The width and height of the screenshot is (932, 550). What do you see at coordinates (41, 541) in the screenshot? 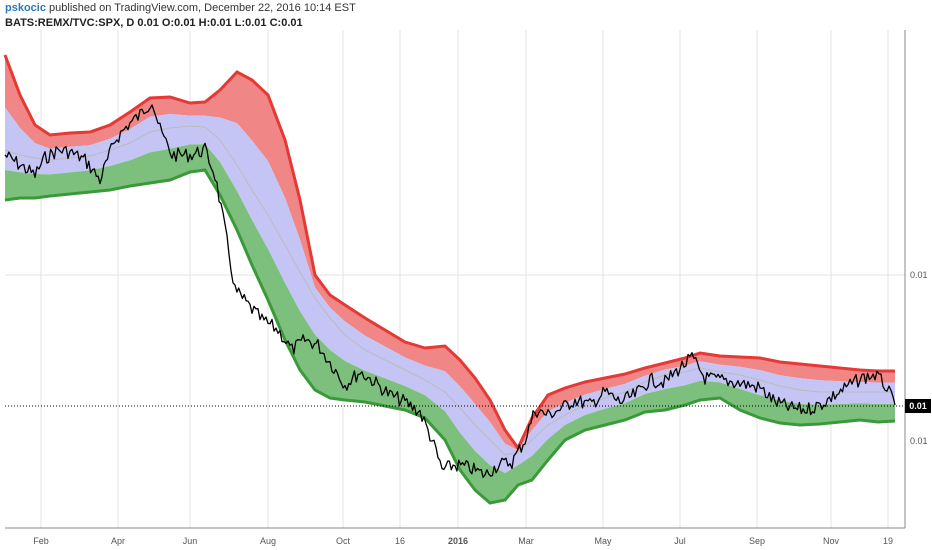
I see `x-tick-label: Feb` at bounding box center [41, 541].